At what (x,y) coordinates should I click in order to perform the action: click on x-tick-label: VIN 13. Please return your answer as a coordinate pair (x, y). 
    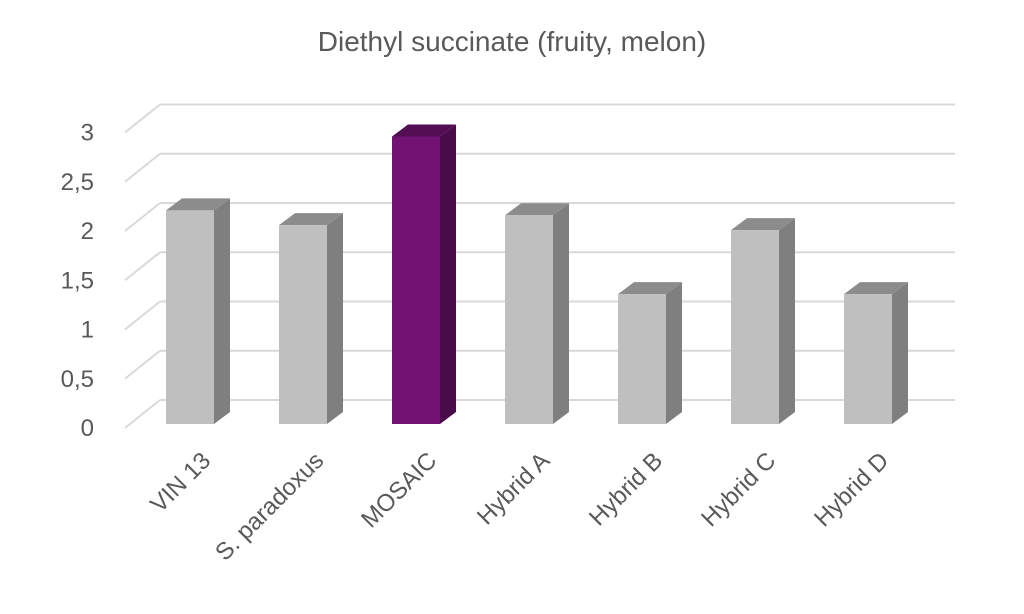
    Looking at the image, I should click on (180, 482).